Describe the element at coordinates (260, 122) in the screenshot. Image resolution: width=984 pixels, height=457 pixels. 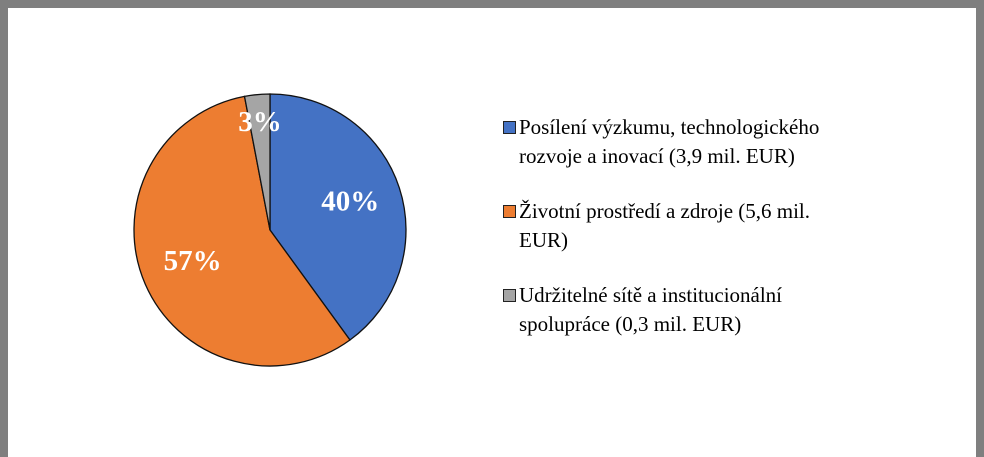
I see `data-label: 3%` at that location.